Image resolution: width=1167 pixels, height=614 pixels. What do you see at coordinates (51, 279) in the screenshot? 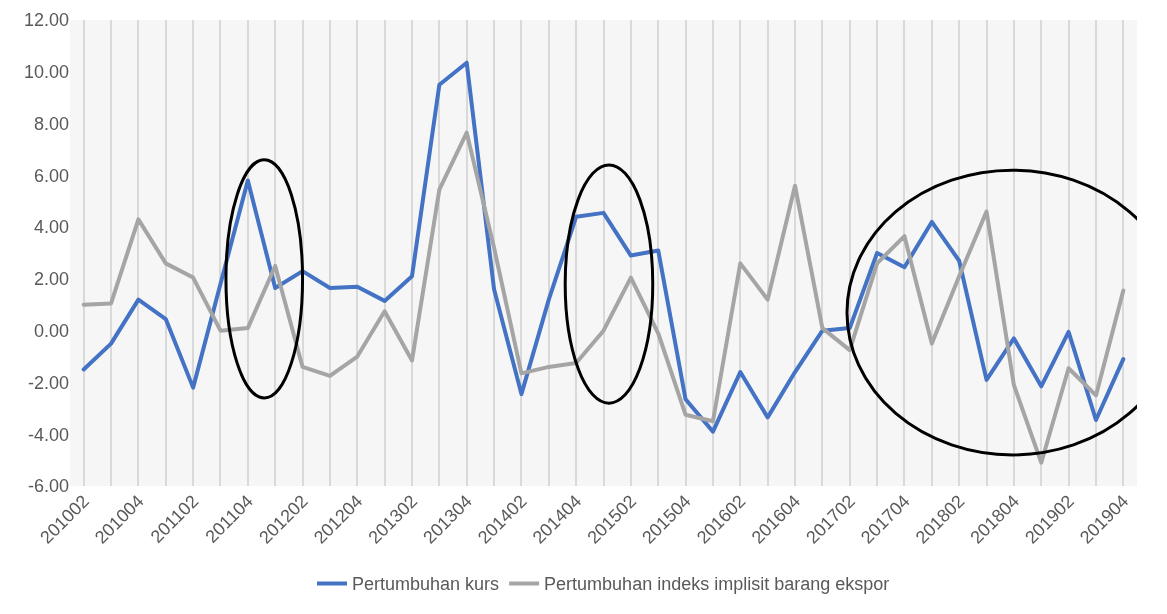
I see `y-tick-label: 2.00` at bounding box center [51, 279].